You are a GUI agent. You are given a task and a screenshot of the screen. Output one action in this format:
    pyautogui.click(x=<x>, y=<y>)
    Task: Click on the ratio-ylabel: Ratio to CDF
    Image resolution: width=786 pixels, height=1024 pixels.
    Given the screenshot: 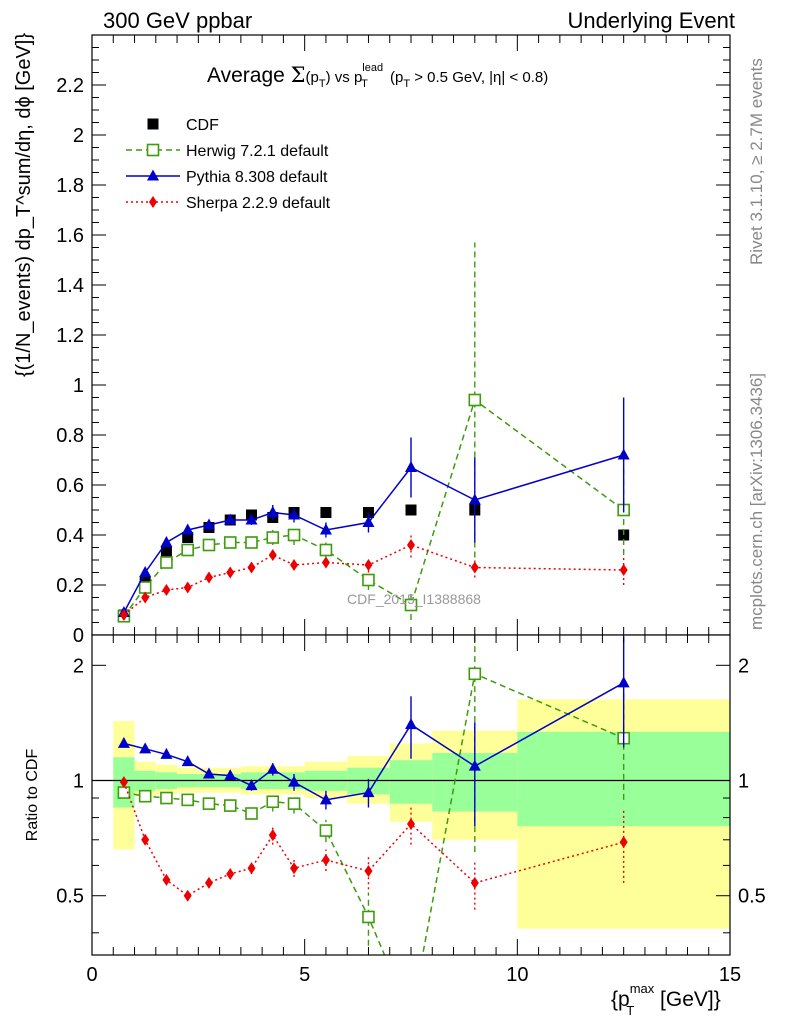 What is the action you would take?
    pyautogui.click(x=32, y=795)
    